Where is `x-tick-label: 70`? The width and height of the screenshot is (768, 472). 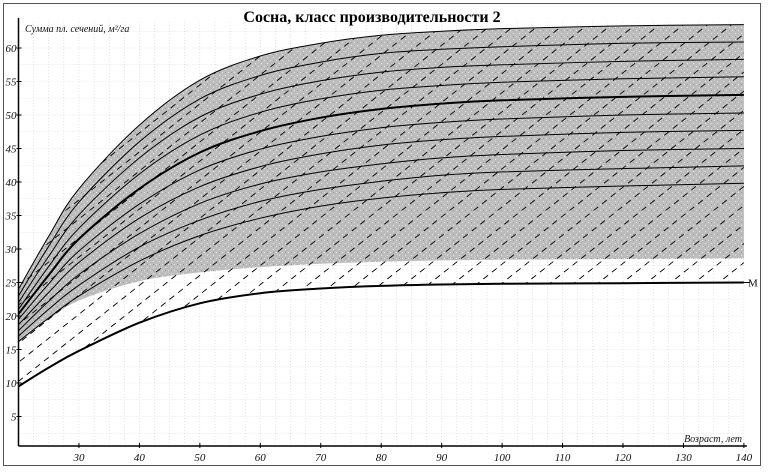
x-tick-label: 70 is located at coordinates (321, 458).